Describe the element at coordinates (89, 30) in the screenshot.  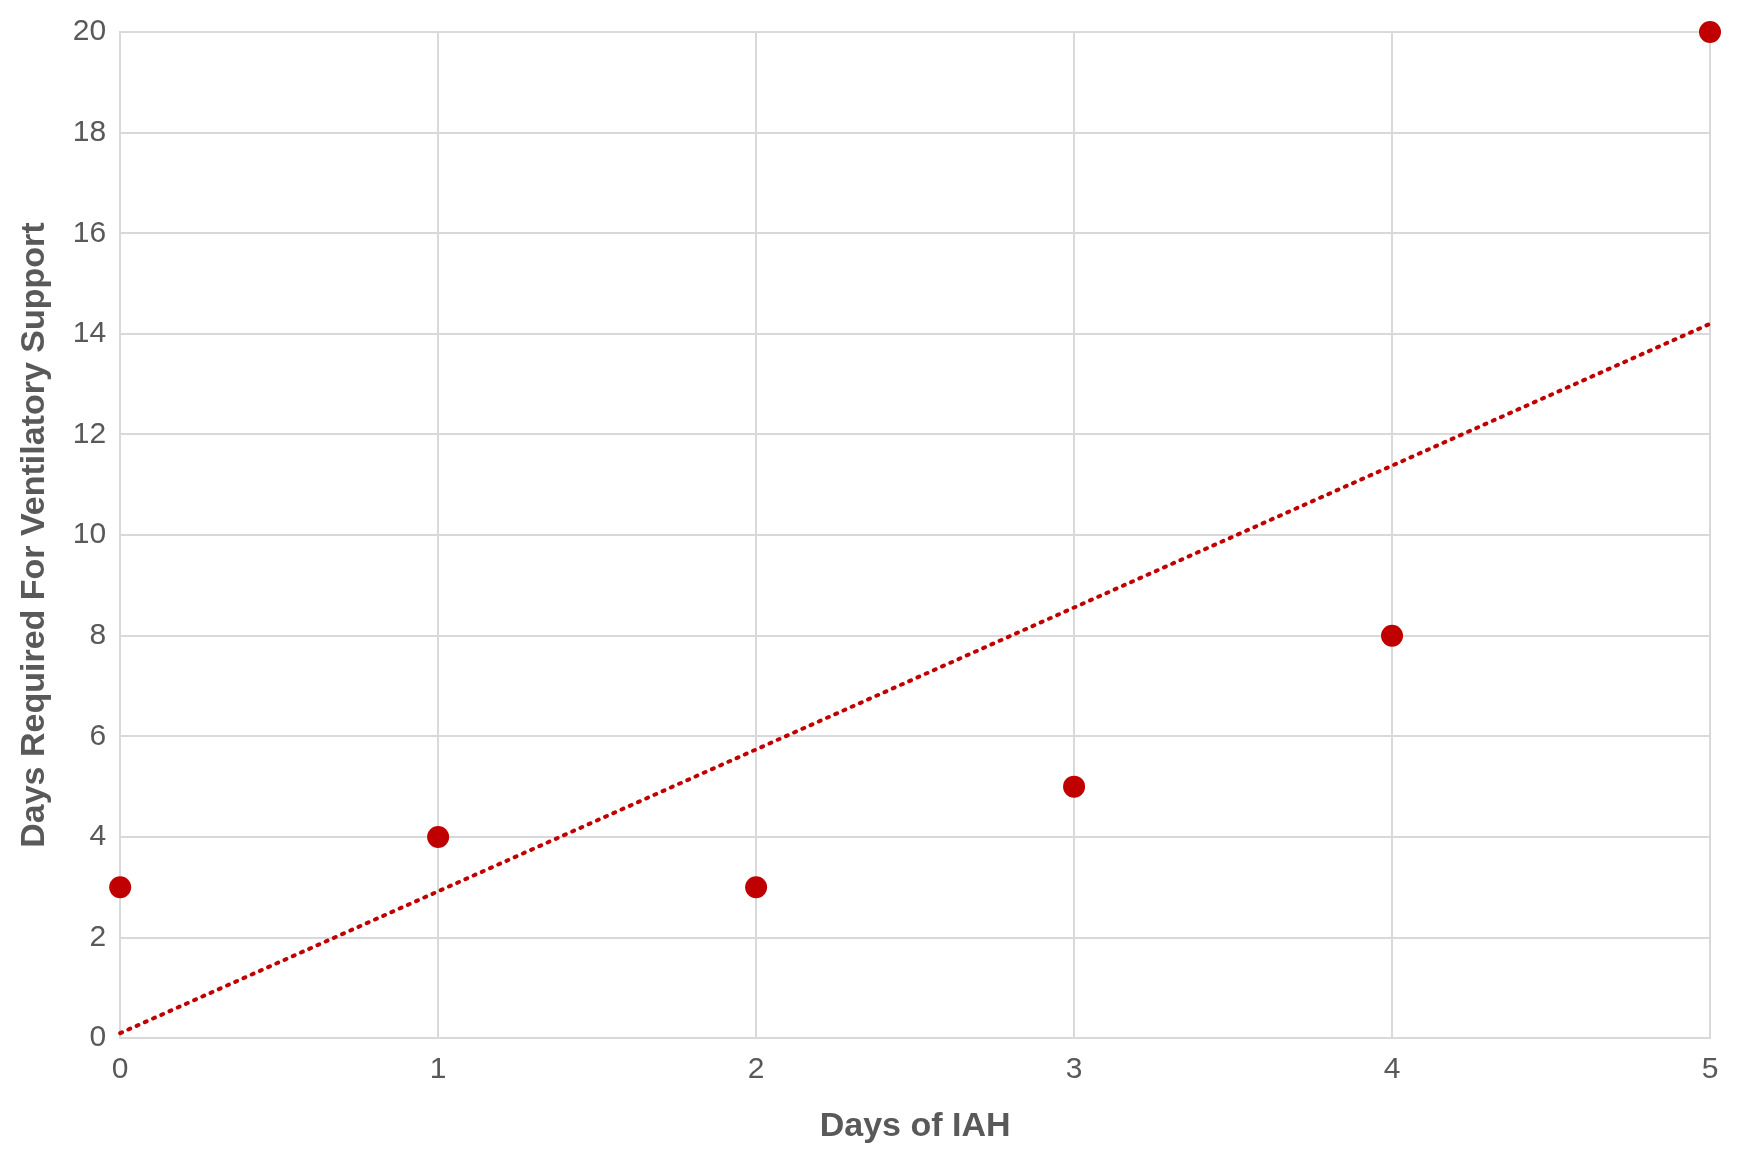
I see `y-tick-label: 20` at that location.